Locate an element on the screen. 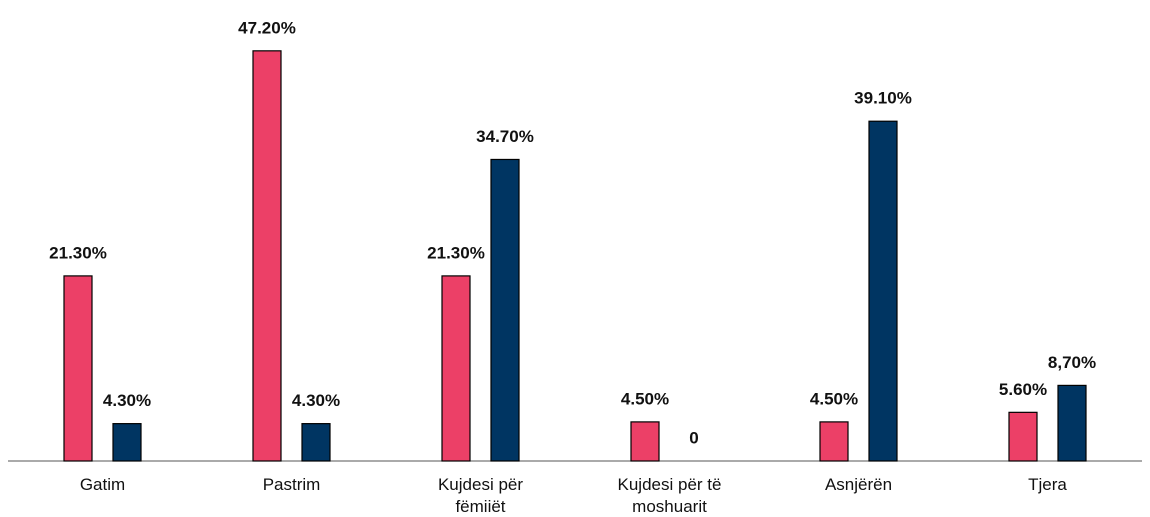 This screenshot has height=517, width=1150. data-label: 47.20% is located at coordinates (267, 27).